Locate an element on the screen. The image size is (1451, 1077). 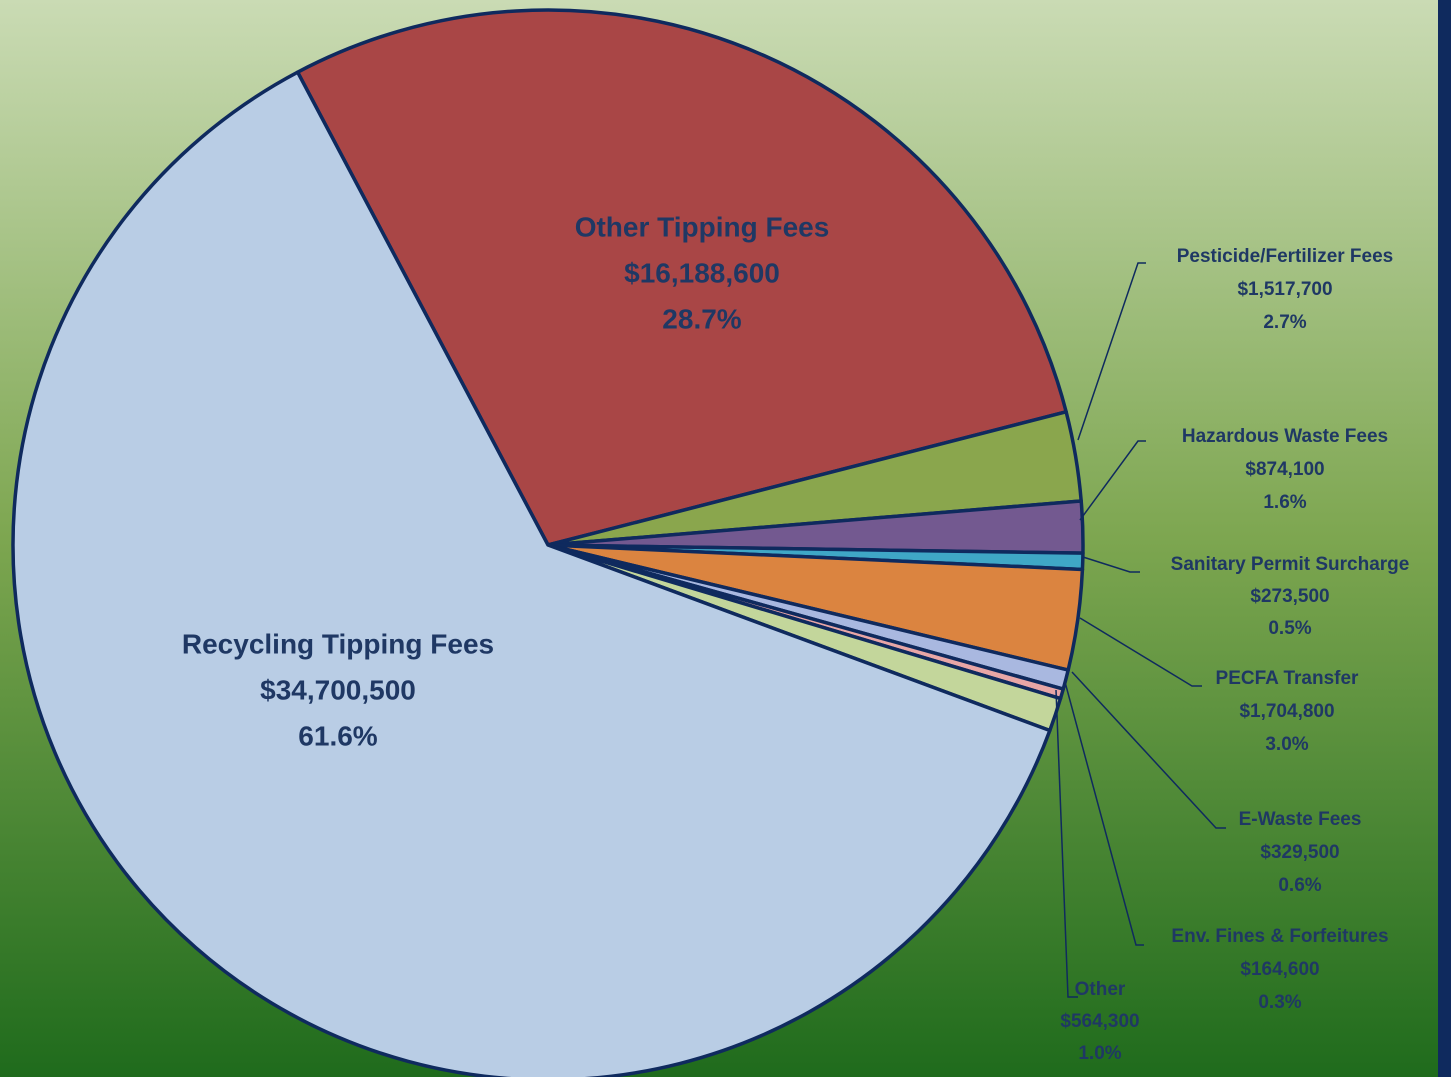
slice-value: $1,704,800 is located at coordinates (1286, 711).